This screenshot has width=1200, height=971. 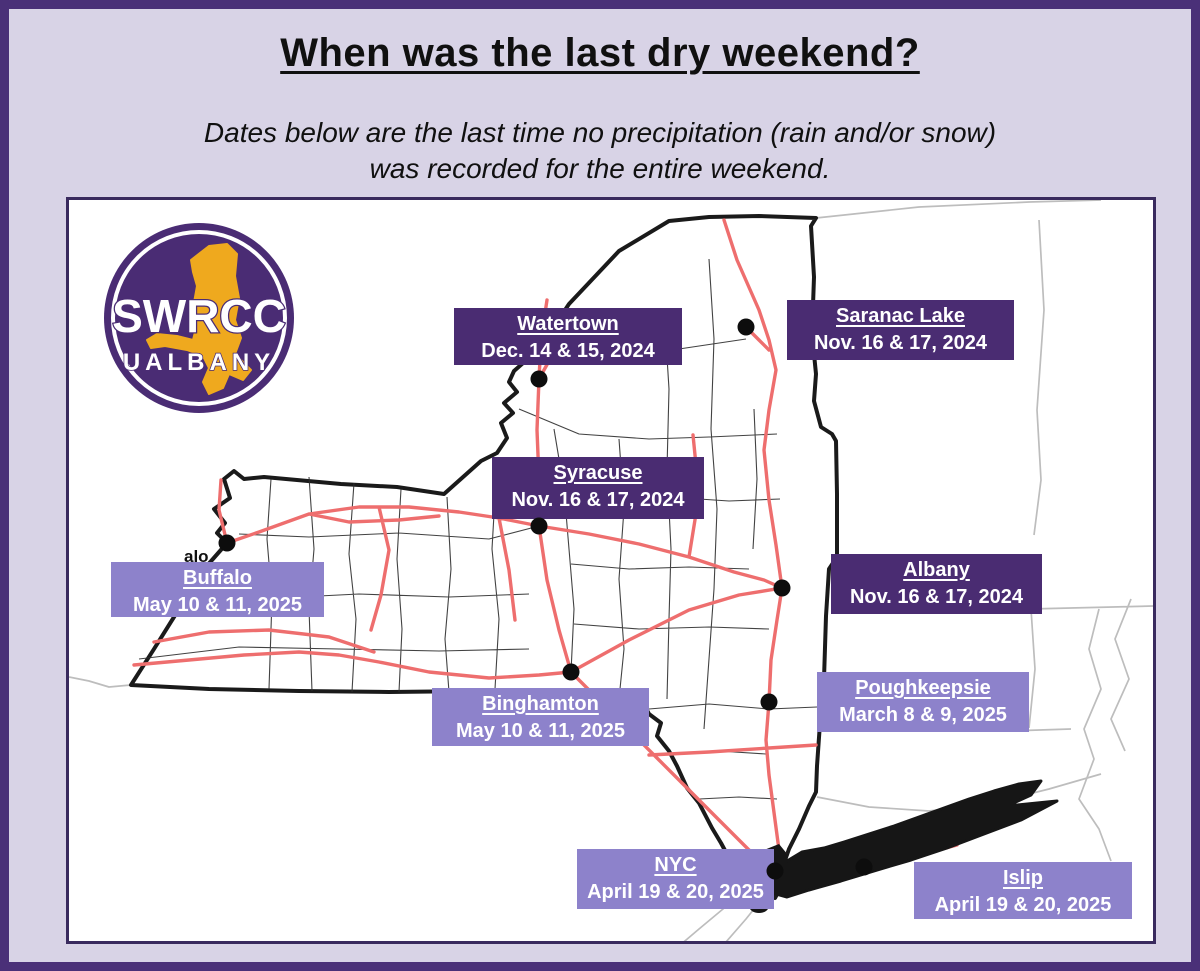 What do you see at coordinates (540, 717) in the screenshot?
I see `station-label-binghamton: Binghamton May 10 & 11, 2025` at bounding box center [540, 717].